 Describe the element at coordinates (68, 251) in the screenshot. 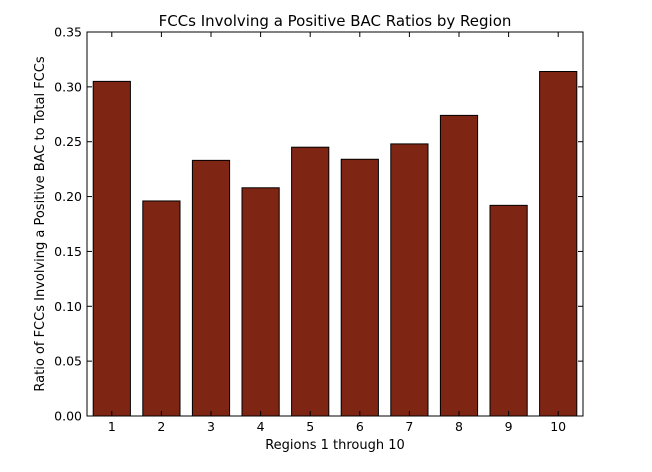

I see `y-tick-label: 0.15` at that location.